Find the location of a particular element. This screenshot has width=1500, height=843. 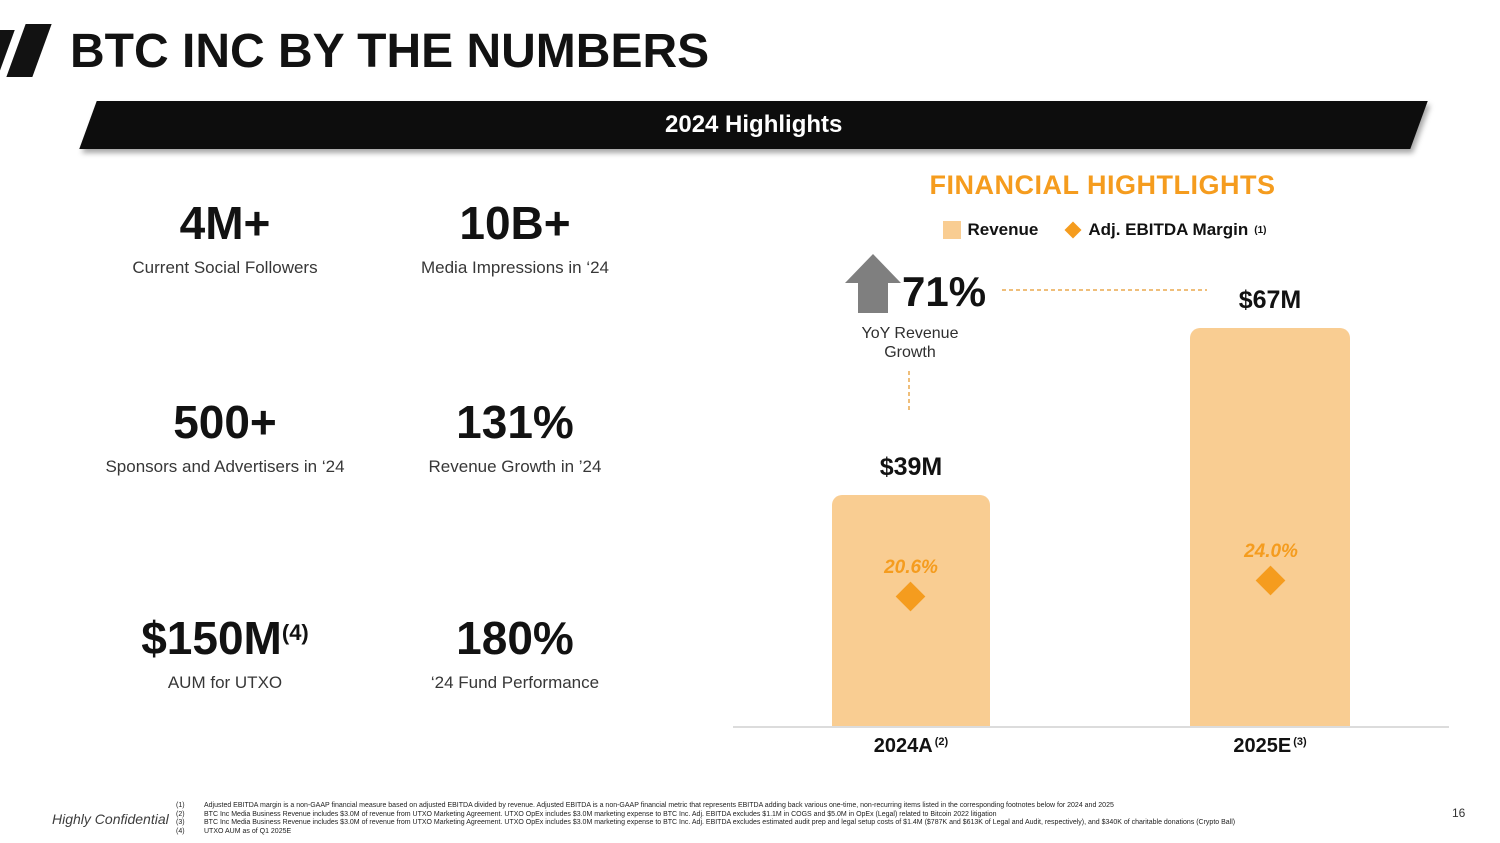

margin-label-0: 20.6% is located at coordinates (911, 567).